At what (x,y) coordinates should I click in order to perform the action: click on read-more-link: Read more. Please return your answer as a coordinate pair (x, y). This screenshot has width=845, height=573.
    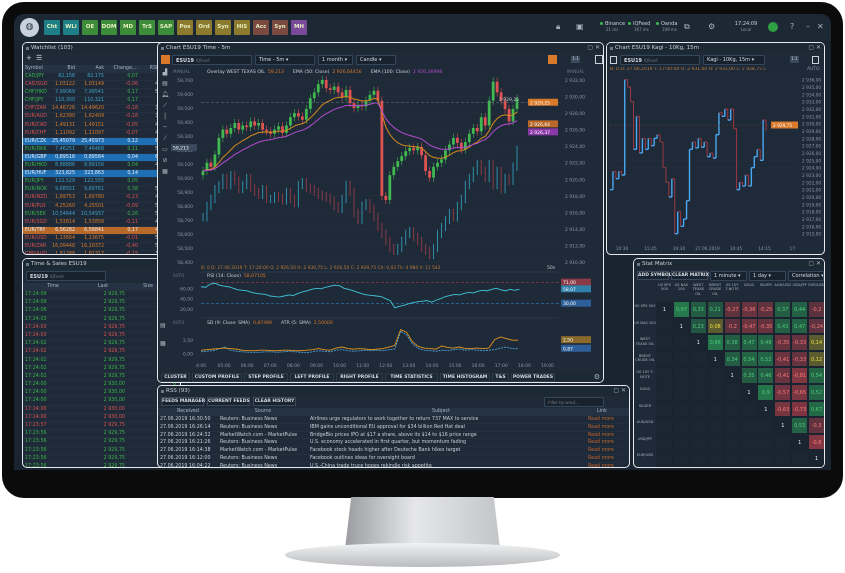
    Looking at the image, I should click on (601, 435).